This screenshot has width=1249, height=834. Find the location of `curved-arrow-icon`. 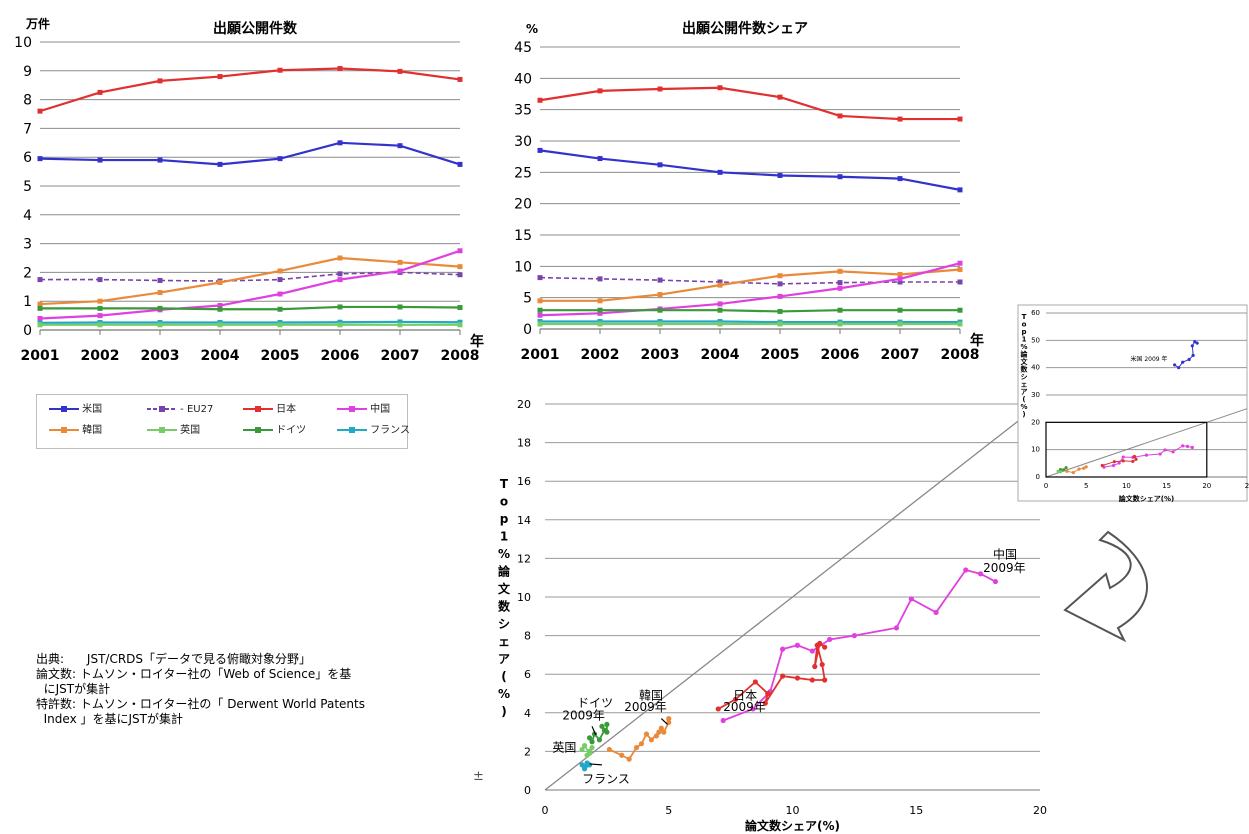

curved-arrow-icon is located at coordinates (1105, 586).